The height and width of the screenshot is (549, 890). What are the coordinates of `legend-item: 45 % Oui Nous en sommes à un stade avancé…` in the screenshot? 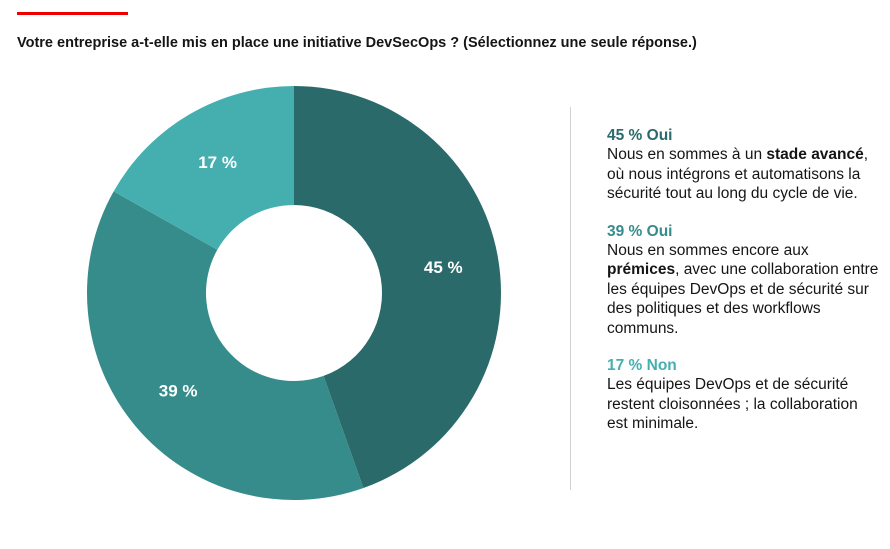 It's located at (744, 165).